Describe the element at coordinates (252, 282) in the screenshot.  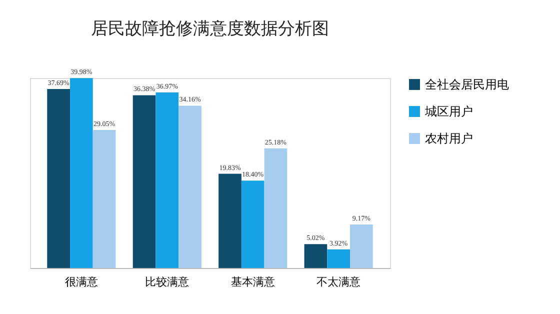
I see `x-tick-label: 基本满意` at that location.